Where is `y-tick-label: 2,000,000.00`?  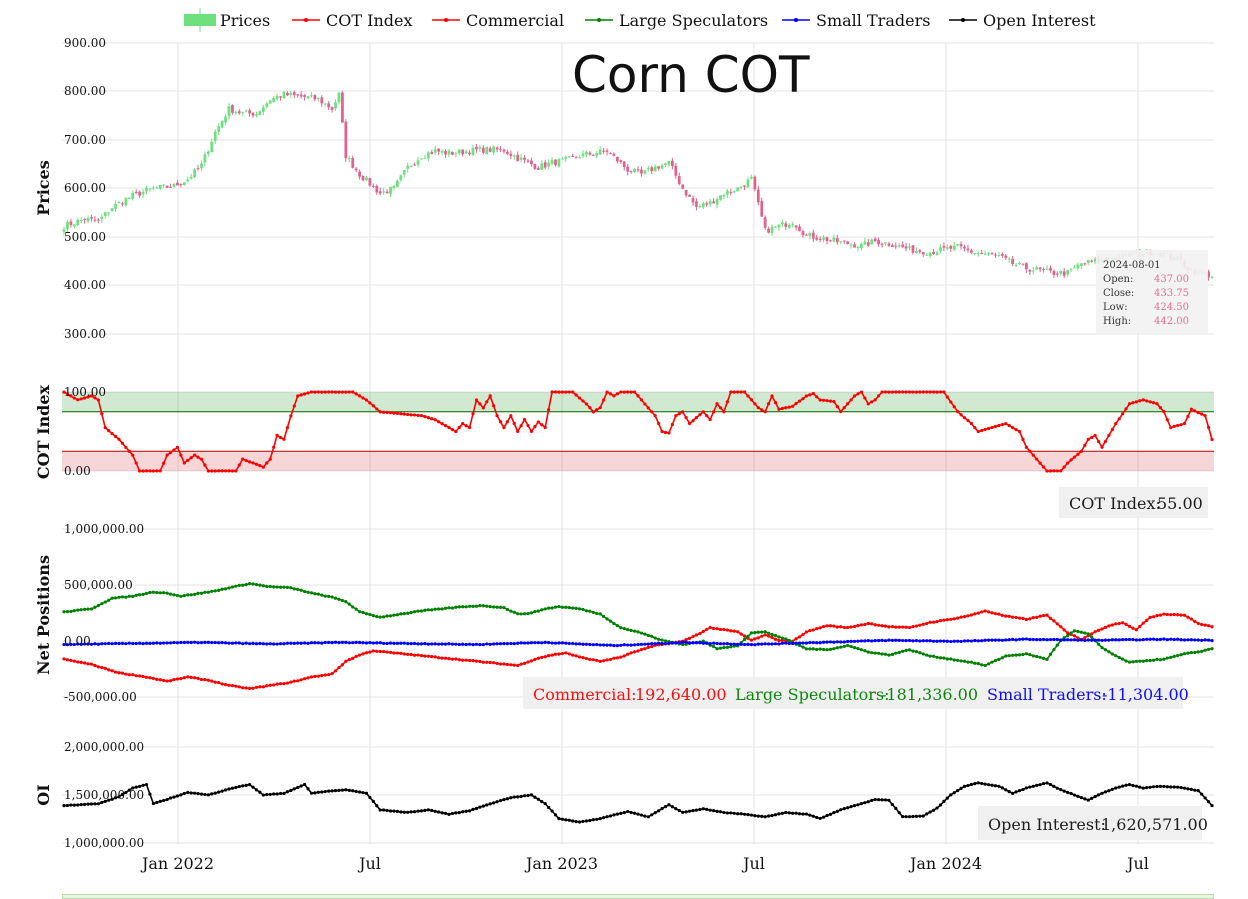 y-tick-label: 2,000,000.00 is located at coordinates (104, 747).